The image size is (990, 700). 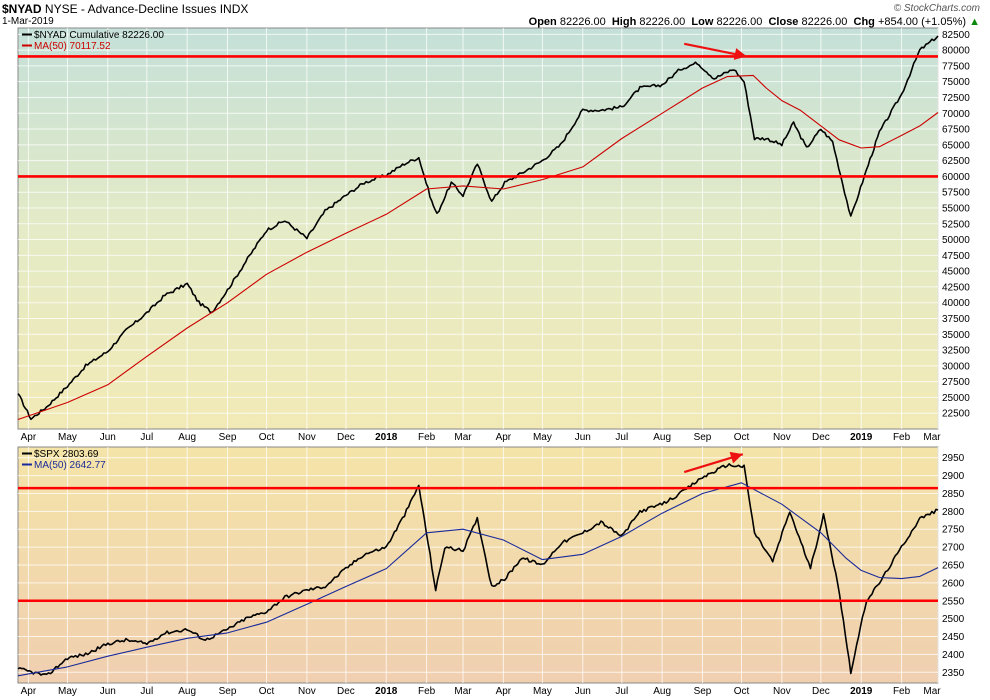 What do you see at coordinates (956, 114) in the screenshot?
I see `y-tick-label: 70000` at bounding box center [956, 114].